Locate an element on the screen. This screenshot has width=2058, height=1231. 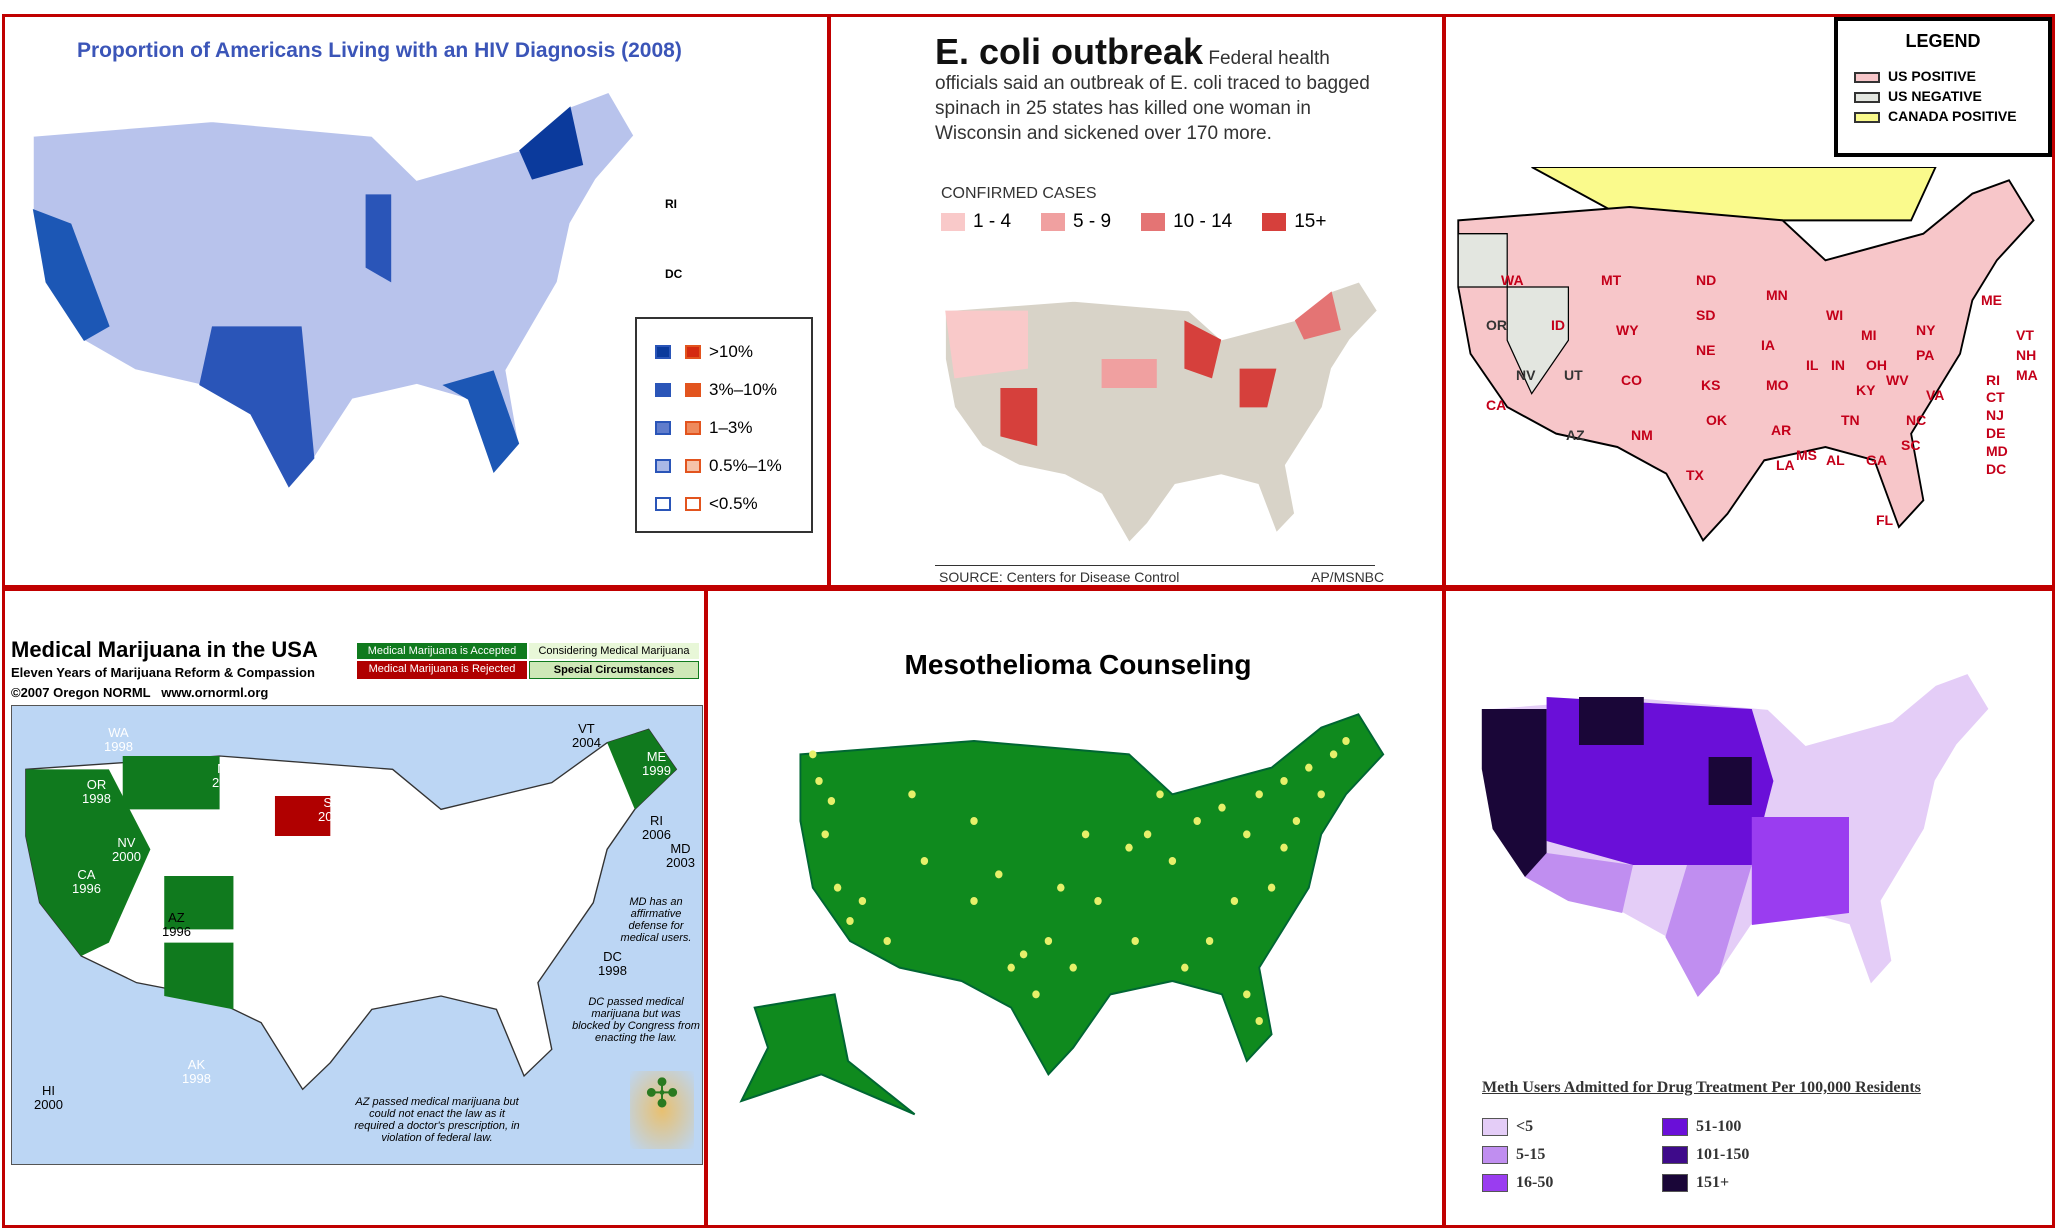
state-year: 2000 is located at coordinates (126, 856).